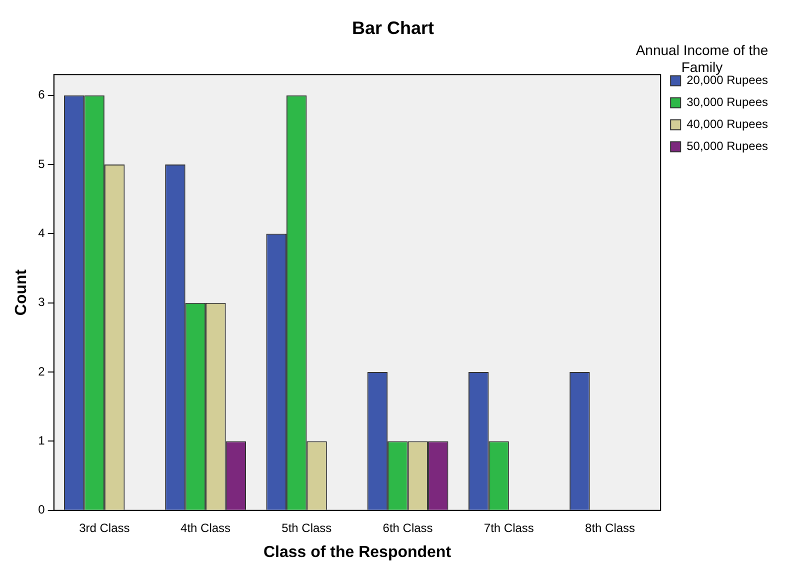 The width and height of the screenshot is (798, 576). What do you see at coordinates (205, 527) in the screenshot?
I see `x-tick-label: 4th Class` at bounding box center [205, 527].